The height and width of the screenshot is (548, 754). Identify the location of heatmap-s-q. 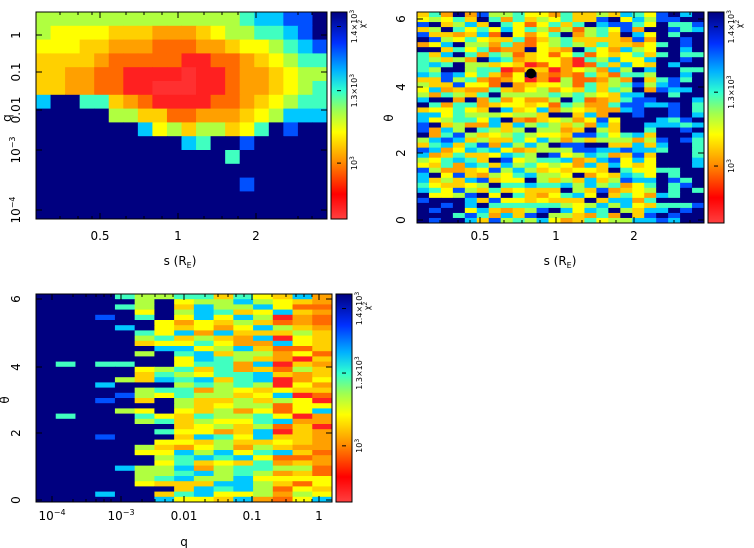
(182, 116).